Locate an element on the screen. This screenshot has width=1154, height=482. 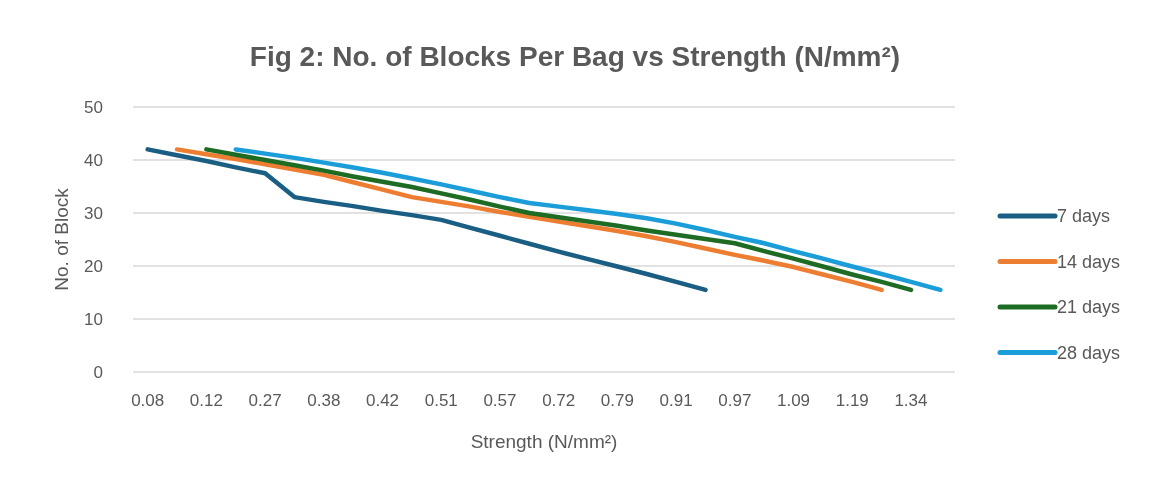
x-tick-label: 0.72 is located at coordinates (559, 400).